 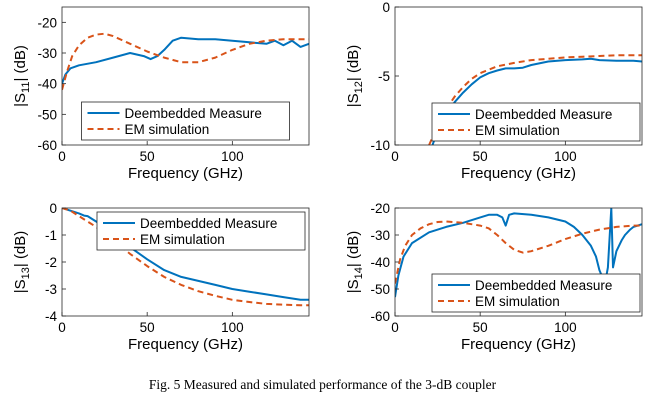 I want to click on y-axis-label: |S12| (dB), so click(x=355, y=76).